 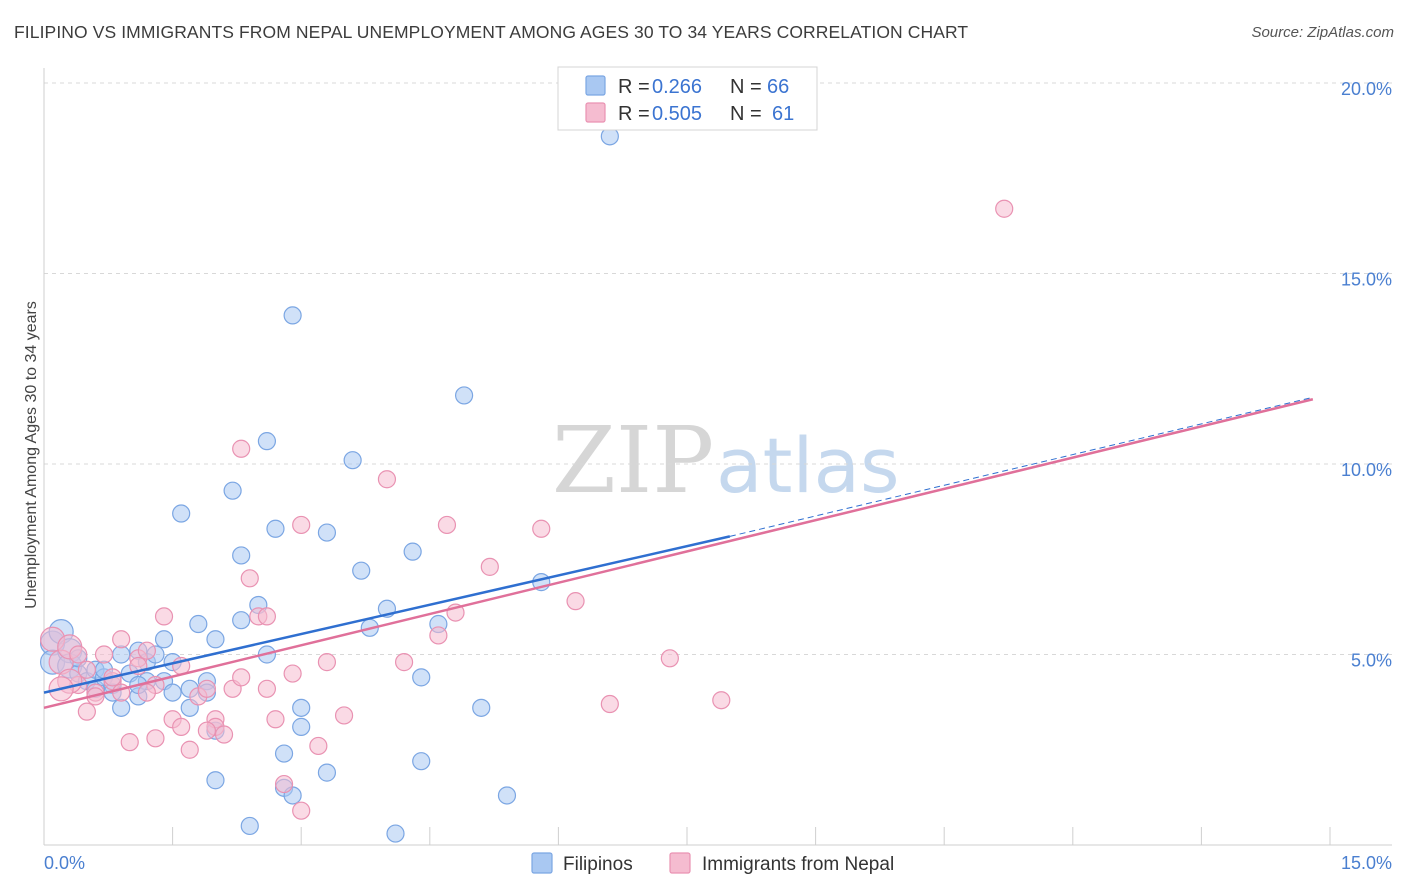 I want to click on legend: R = 0.266 N = 66 R = 0.505 N = 61, so click(x=687, y=98).